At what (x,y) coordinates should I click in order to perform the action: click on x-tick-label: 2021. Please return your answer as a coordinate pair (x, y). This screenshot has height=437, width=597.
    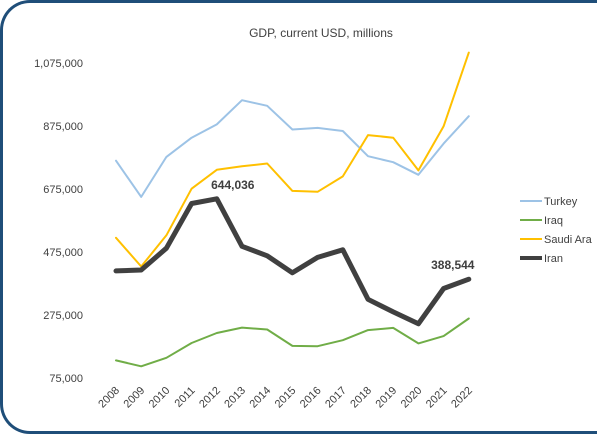
    Looking at the image, I should click on (437, 398).